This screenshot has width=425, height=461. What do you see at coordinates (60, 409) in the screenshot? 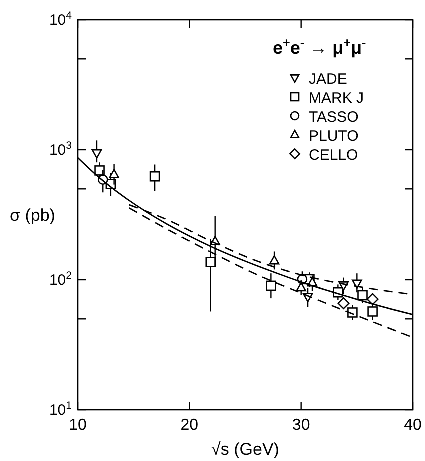
I see `y-tick-label: 10$^{1}$` at bounding box center [60, 409].